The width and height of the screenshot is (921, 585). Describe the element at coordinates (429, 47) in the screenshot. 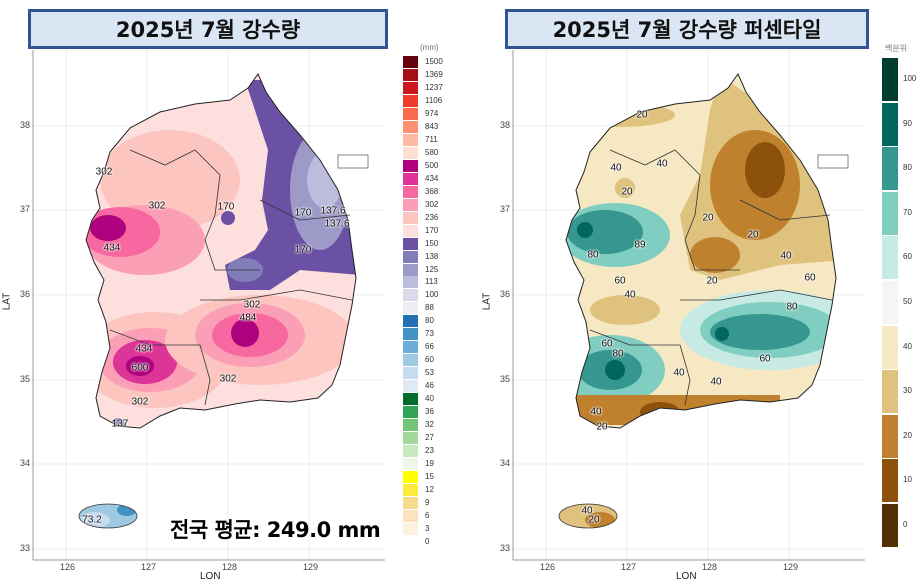

I see `left-legend-unit: (mm)` at that location.